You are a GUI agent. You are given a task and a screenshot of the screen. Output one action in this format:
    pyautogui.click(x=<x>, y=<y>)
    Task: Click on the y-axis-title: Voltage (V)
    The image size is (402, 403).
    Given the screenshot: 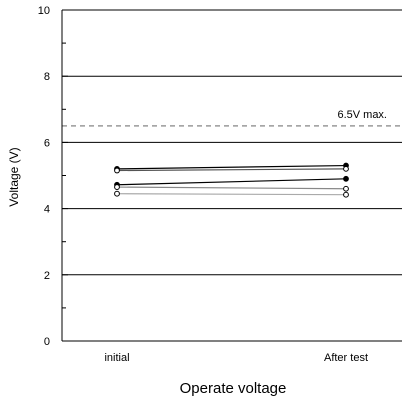 What is the action you would take?
    pyautogui.click(x=14, y=176)
    